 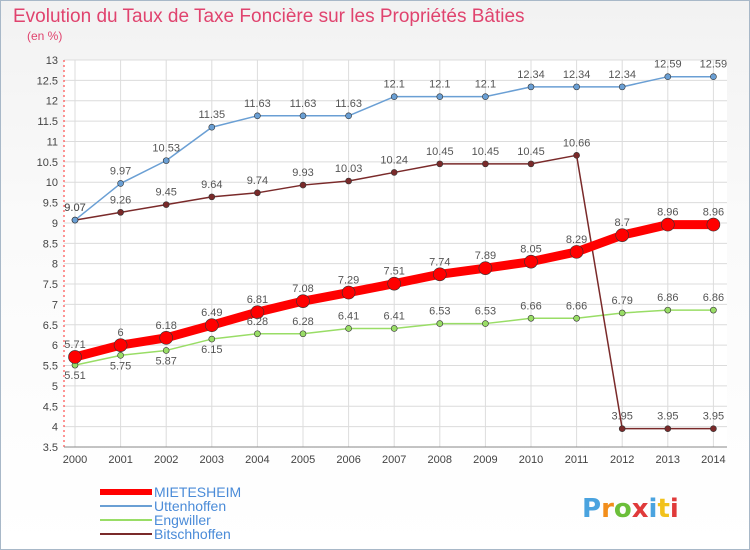 What do you see at coordinates (55, 305) in the screenshot?
I see `y-tick-label: 7` at bounding box center [55, 305].